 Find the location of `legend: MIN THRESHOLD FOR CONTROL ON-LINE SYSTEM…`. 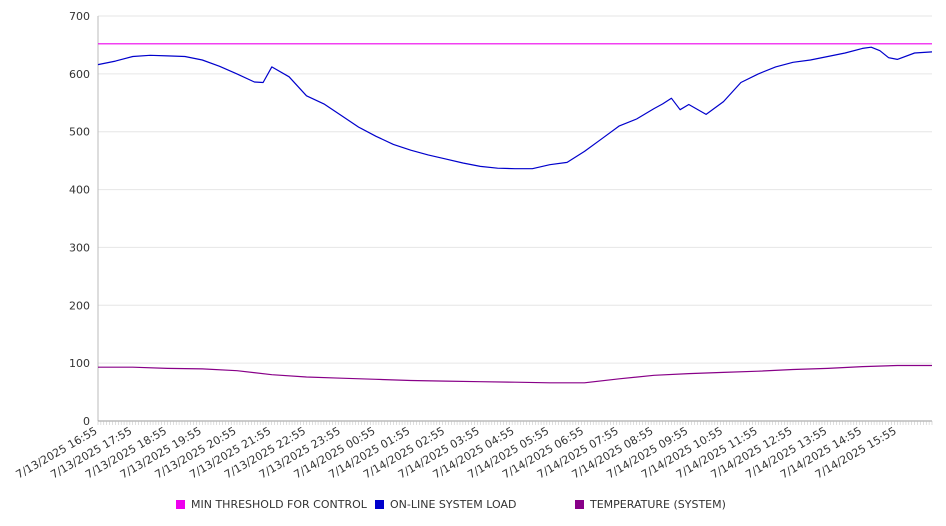

legend: MIN THRESHOLD FOR CONTROL ON-LINE SYSTEM… is located at coordinates (473, 506).